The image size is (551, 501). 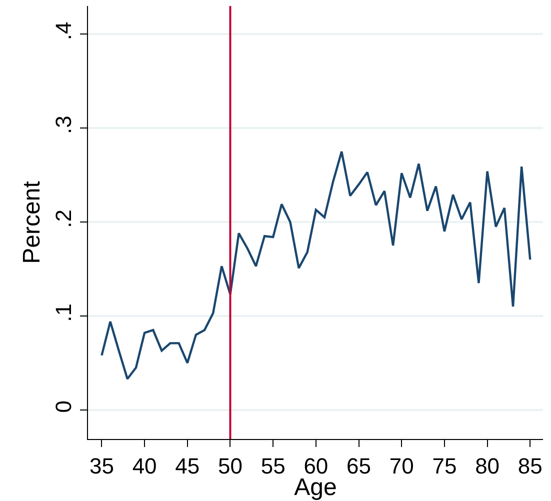 I want to click on y-tick-label: .1, so click(x=63, y=312).